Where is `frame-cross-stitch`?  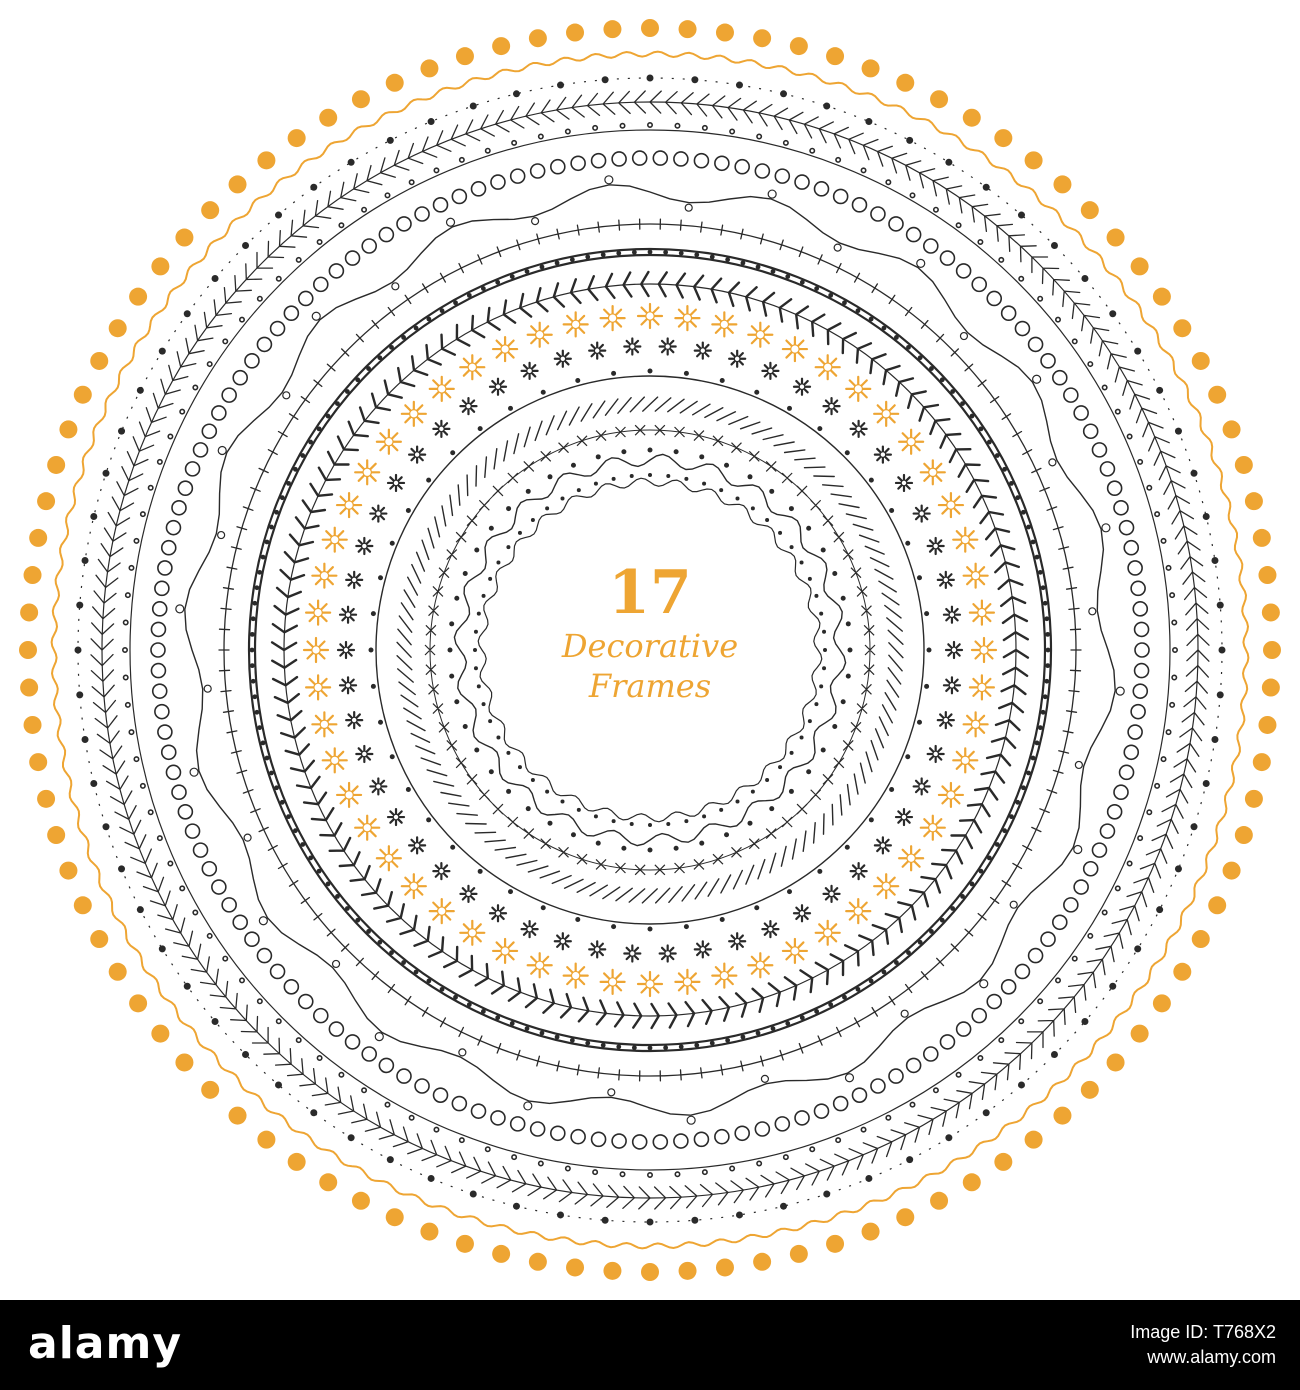 frame-cross-stitch is located at coordinates (650, 650).